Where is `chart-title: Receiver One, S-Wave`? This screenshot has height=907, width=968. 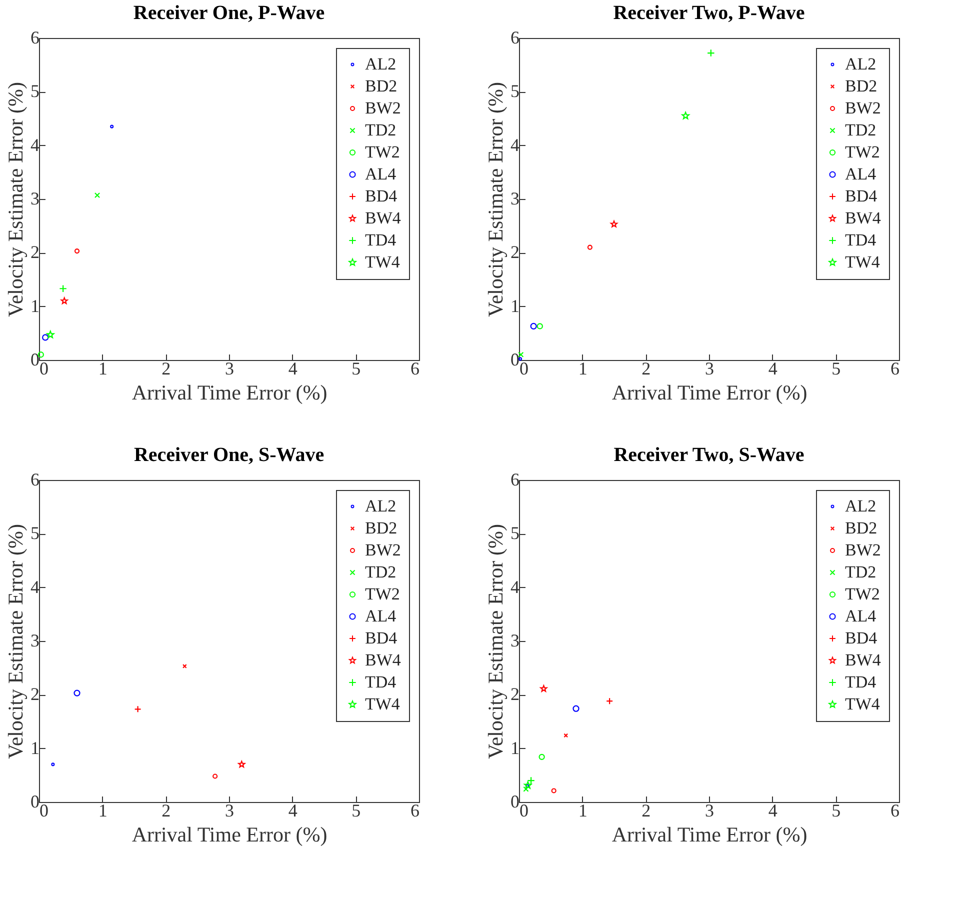
chart-title: Receiver One, S-Wave is located at coordinates (229, 455).